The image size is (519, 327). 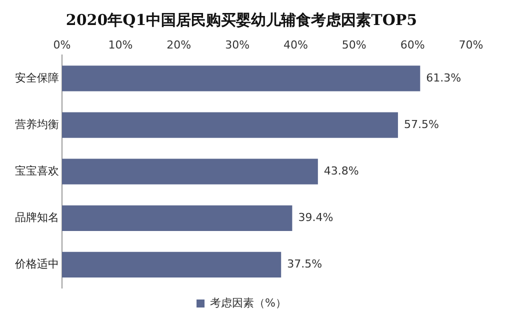 What do you see at coordinates (242, 19) in the screenshot?
I see `chart-title: 2020年Q1中国居民购买婴幼儿辅食考虑因素TOP5` at bounding box center [242, 19].